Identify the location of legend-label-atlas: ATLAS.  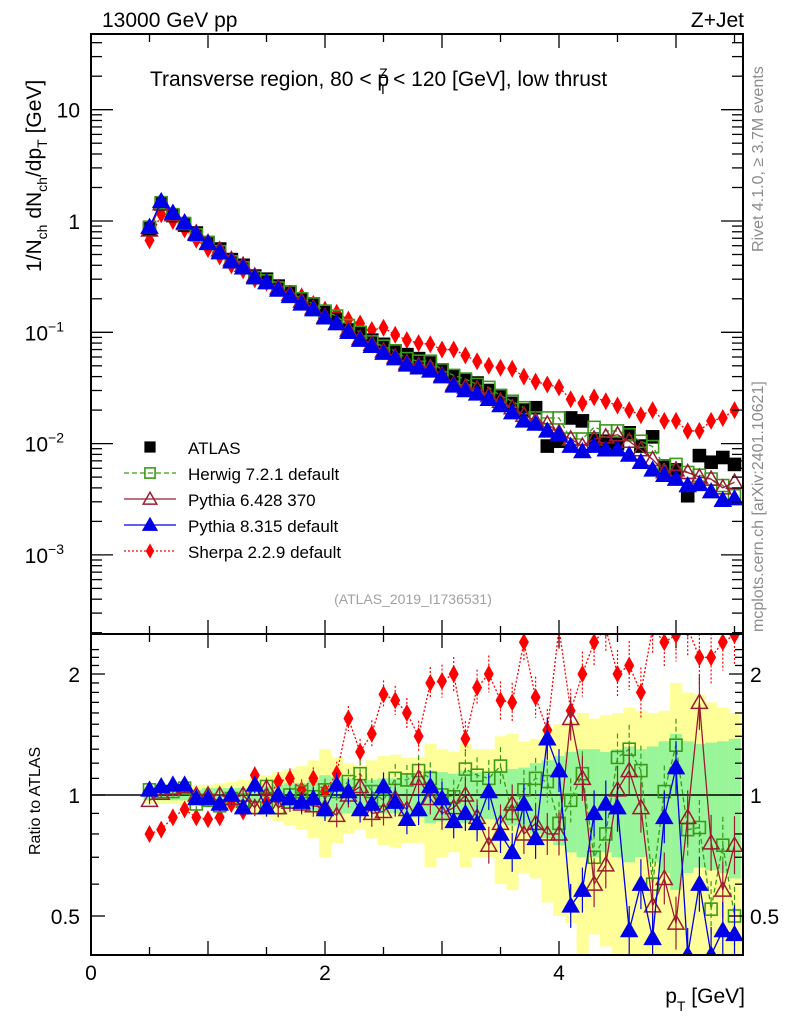
(214, 448).